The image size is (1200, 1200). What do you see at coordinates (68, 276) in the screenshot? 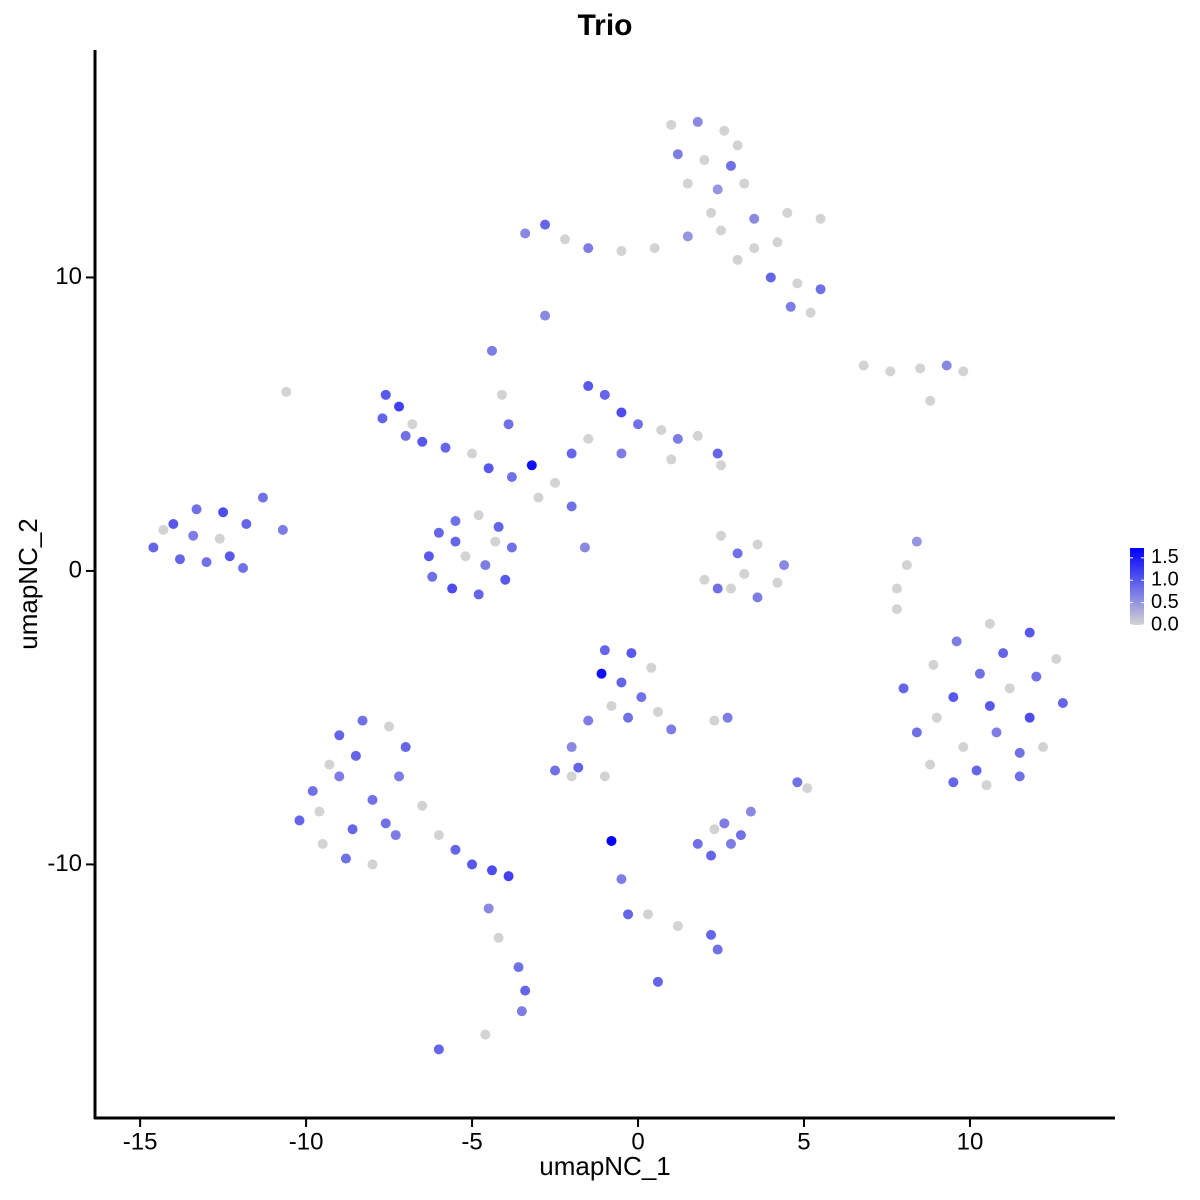
I see `y-tick-label: 10` at bounding box center [68, 276].